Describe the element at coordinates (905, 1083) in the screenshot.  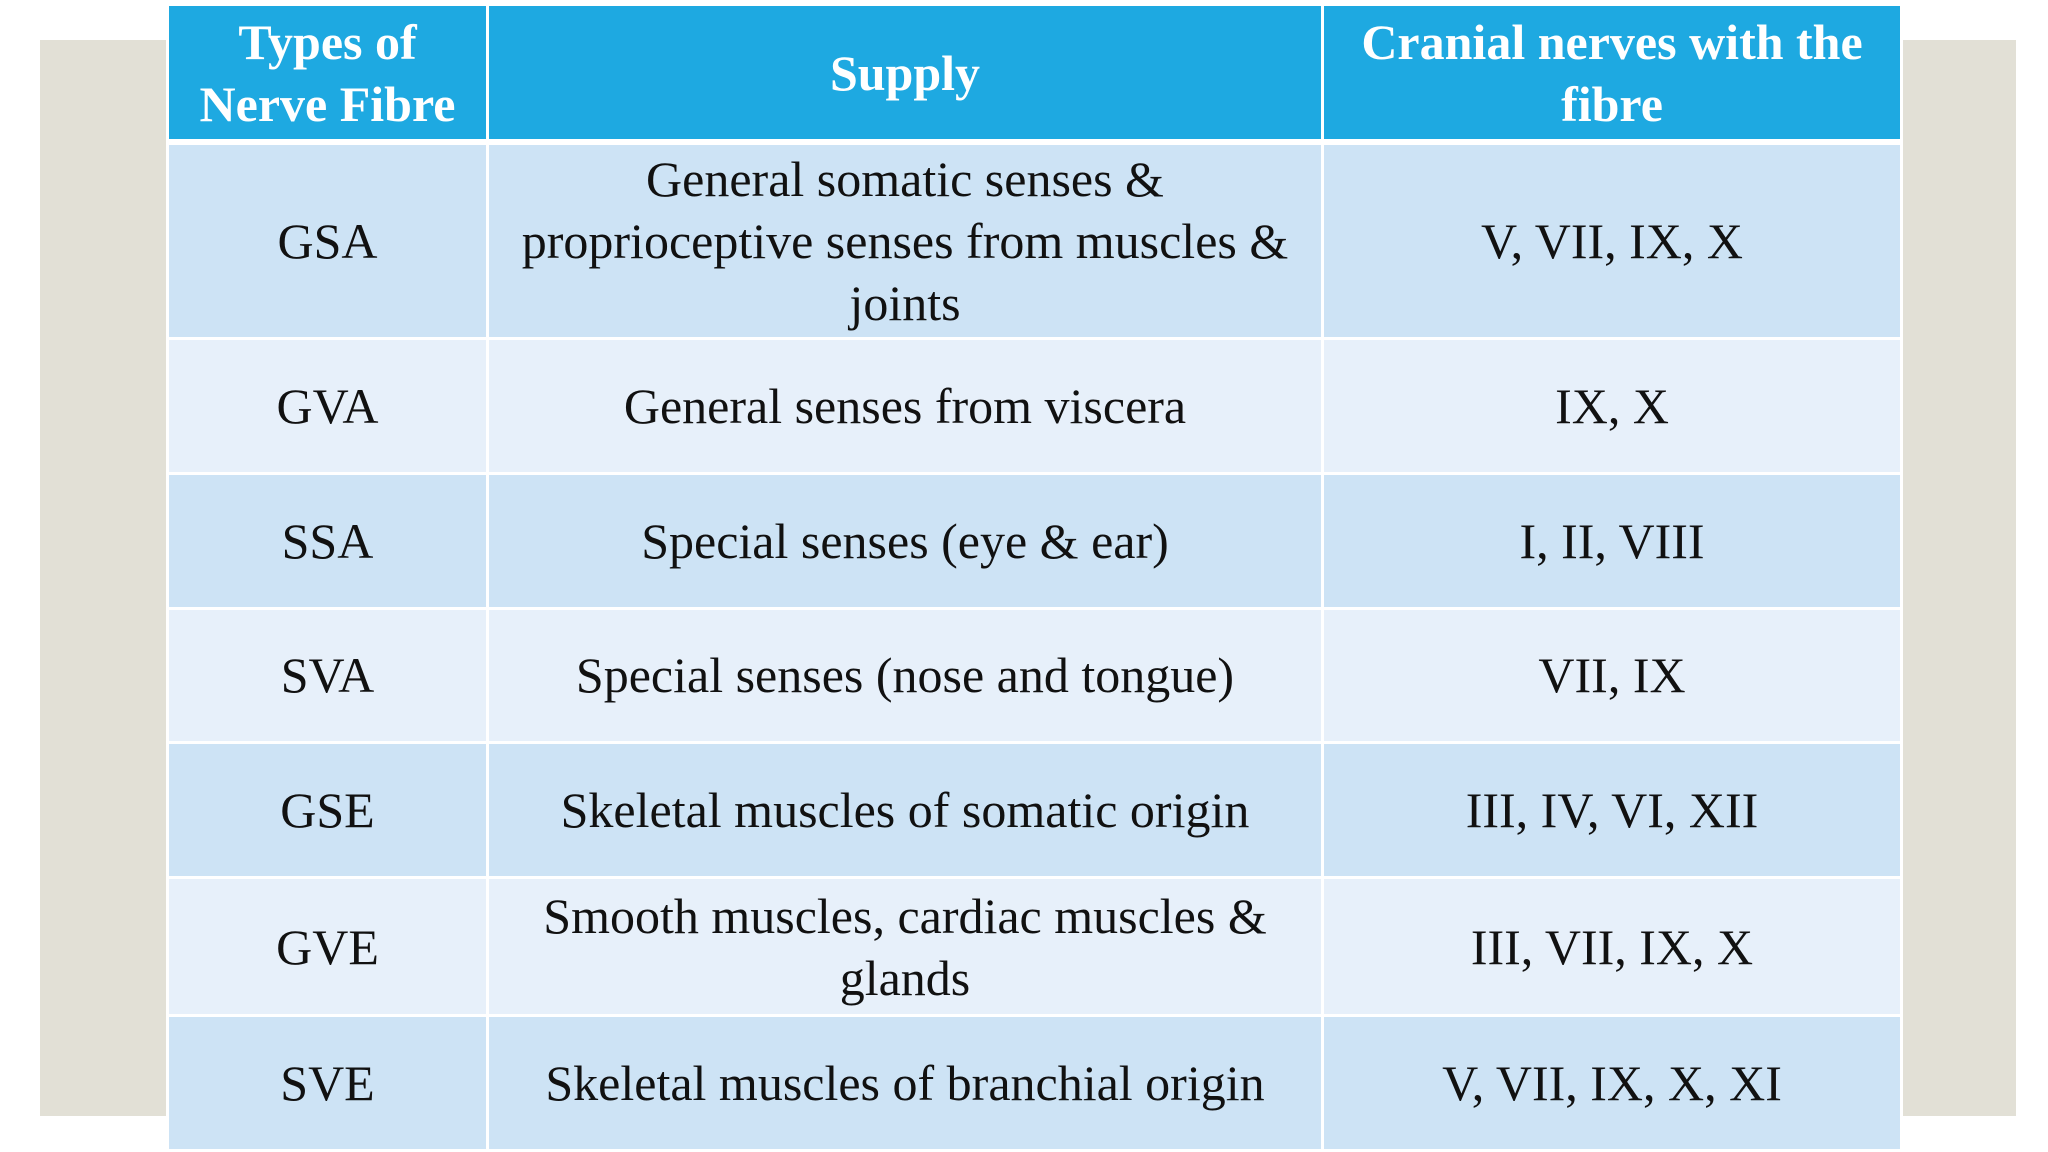
I see `cell-supply: Skeletal muscles of branchial origin` at that location.